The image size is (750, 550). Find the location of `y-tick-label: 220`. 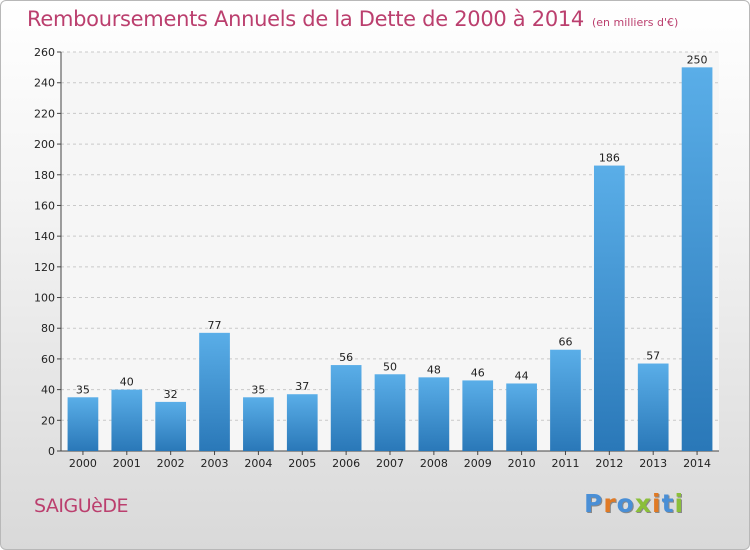

y-tick-label: 220 is located at coordinates (44, 113).